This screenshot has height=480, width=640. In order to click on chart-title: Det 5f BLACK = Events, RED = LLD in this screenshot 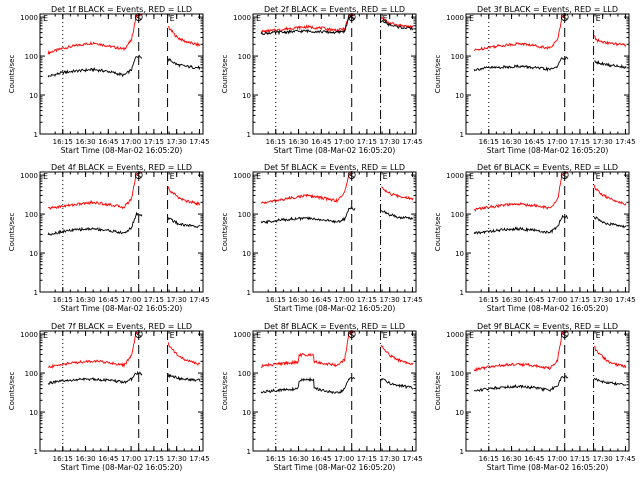, I will do `click(334, 167)`.